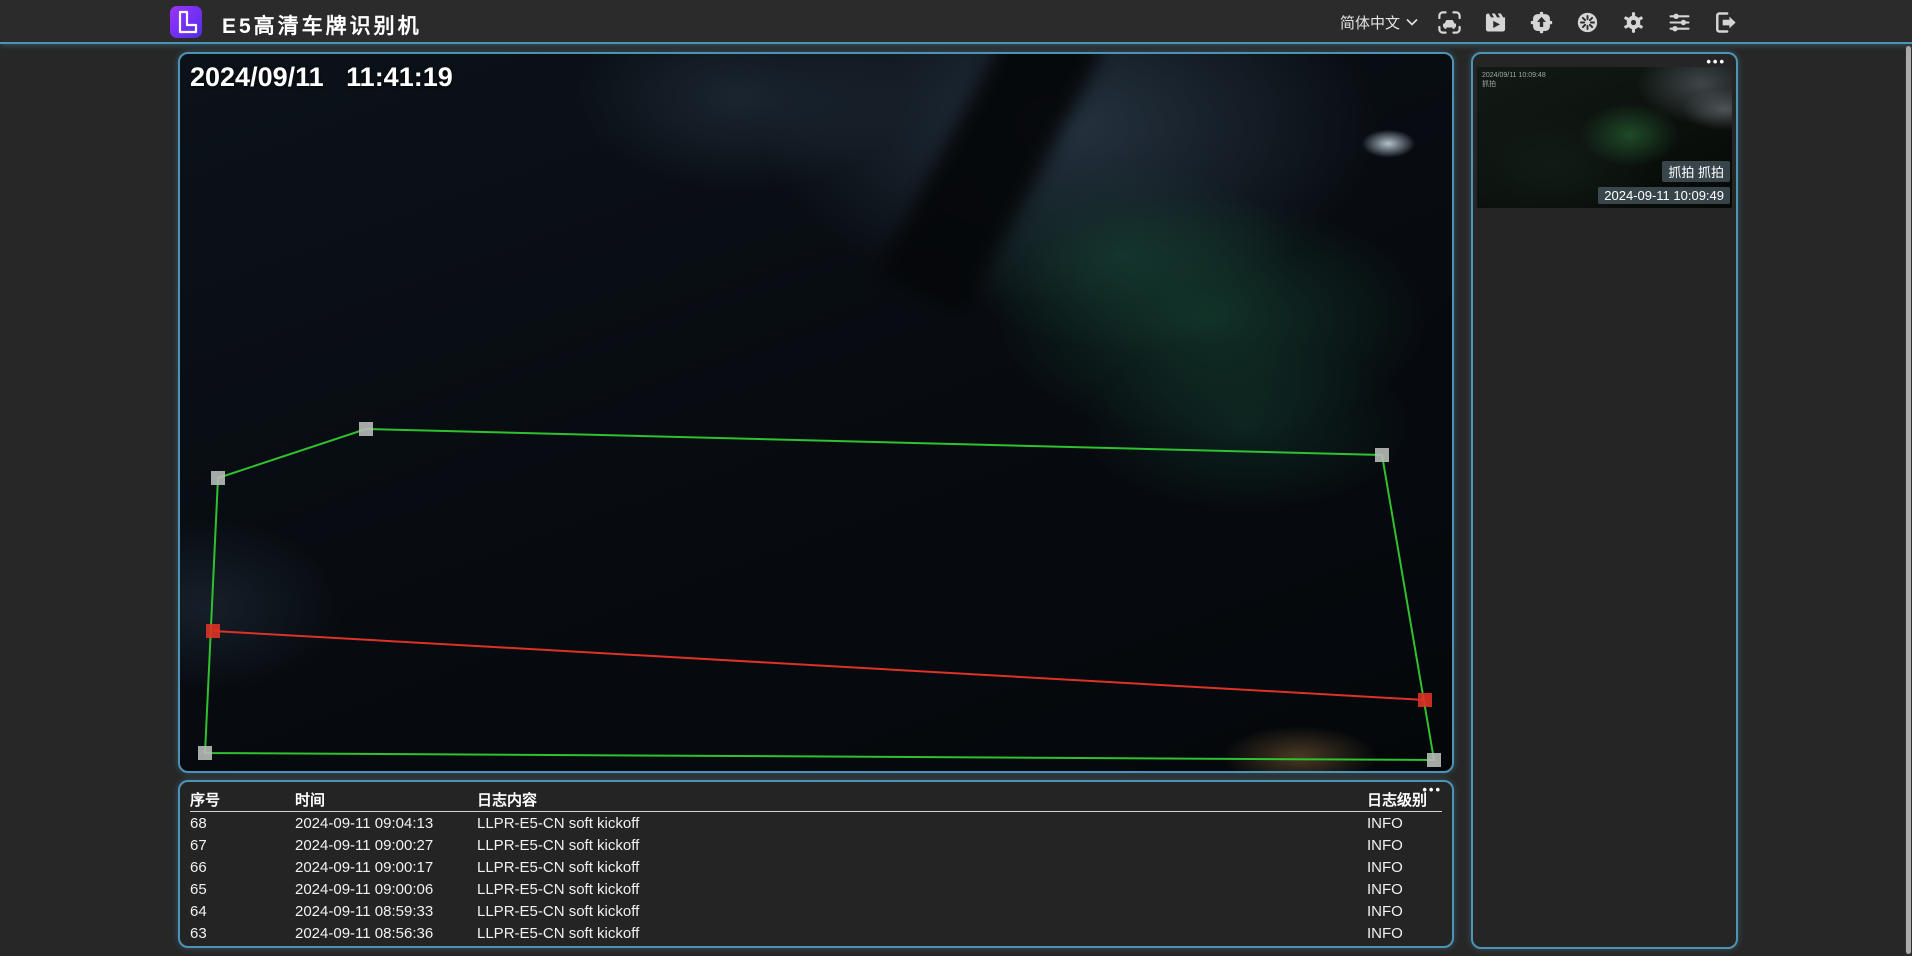 This screenshot has width=1912, height=956. I want to click on cell-no: 67, so click(198, 845).